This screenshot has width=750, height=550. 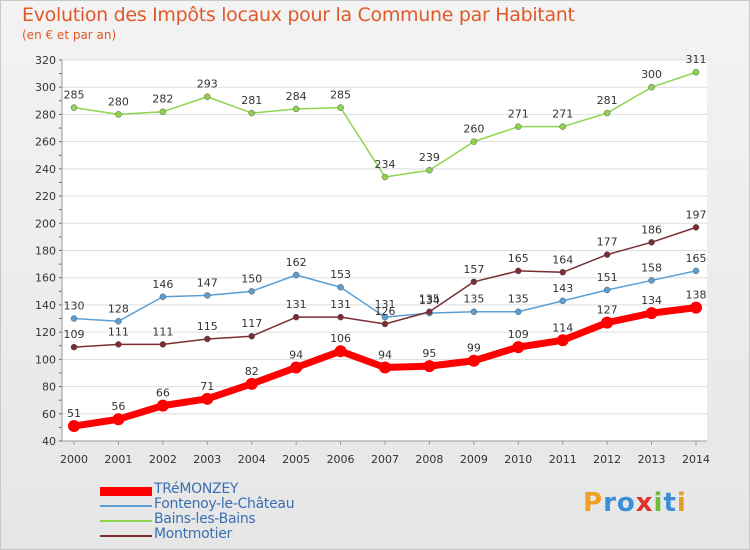 I want to click on data-label: 158, so click(x=651, y=267).